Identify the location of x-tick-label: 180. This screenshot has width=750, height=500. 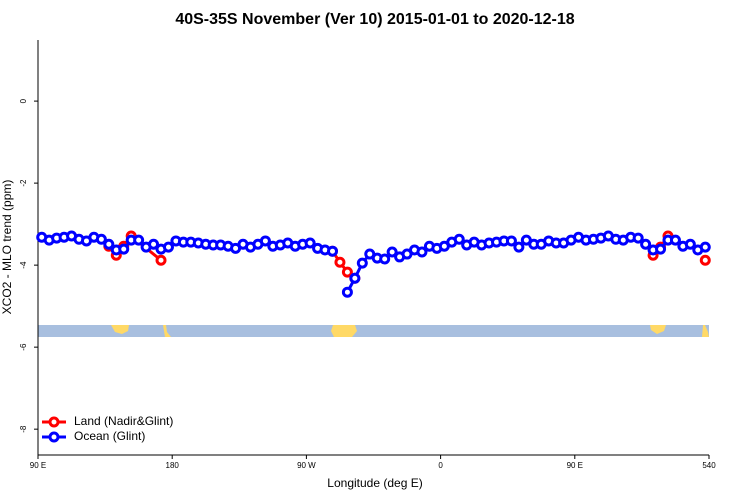
(173, 465).